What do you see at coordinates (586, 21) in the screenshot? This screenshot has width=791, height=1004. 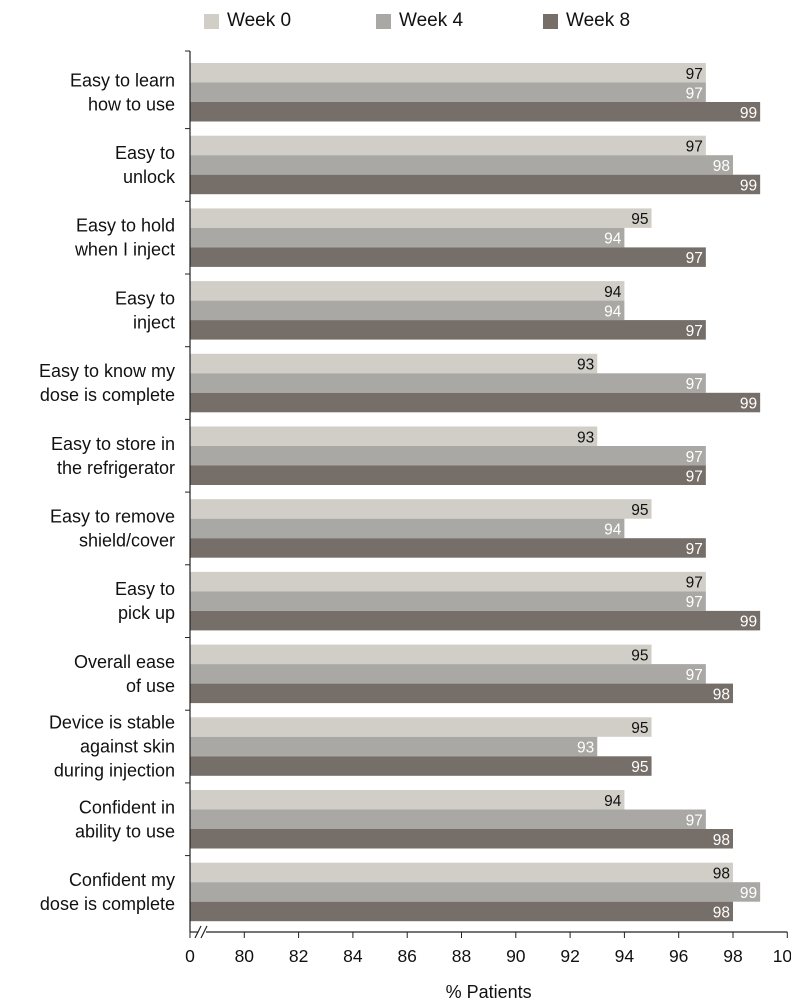 I see `legend-item-week-8: Week 8` at bounding box center [586, 21].